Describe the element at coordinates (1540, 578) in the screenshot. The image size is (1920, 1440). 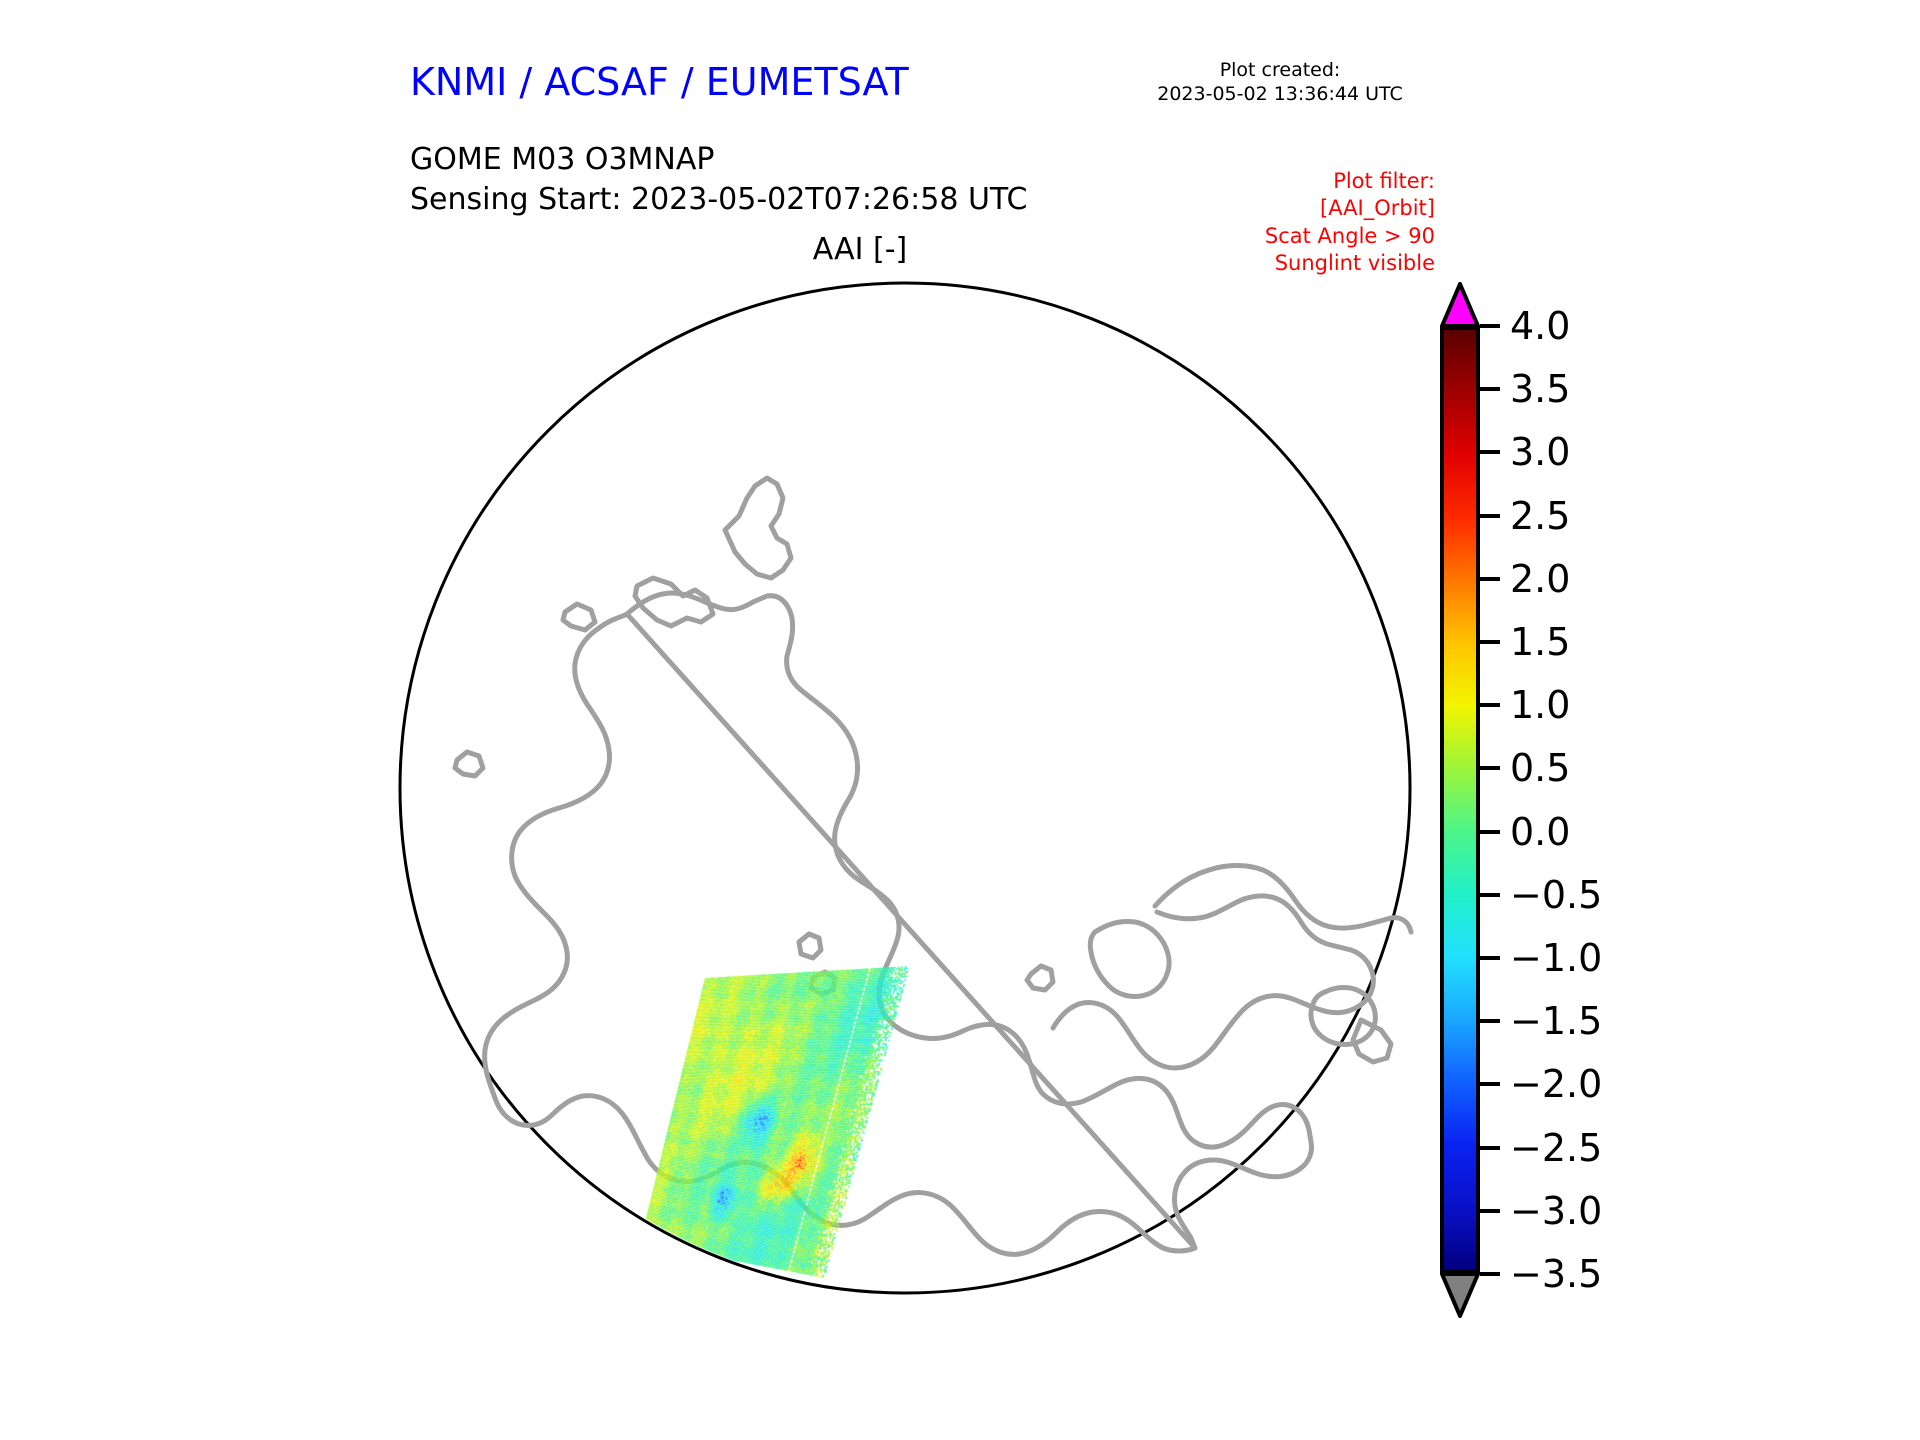
I see `colorbar-tick-label: 2.0` at that location.